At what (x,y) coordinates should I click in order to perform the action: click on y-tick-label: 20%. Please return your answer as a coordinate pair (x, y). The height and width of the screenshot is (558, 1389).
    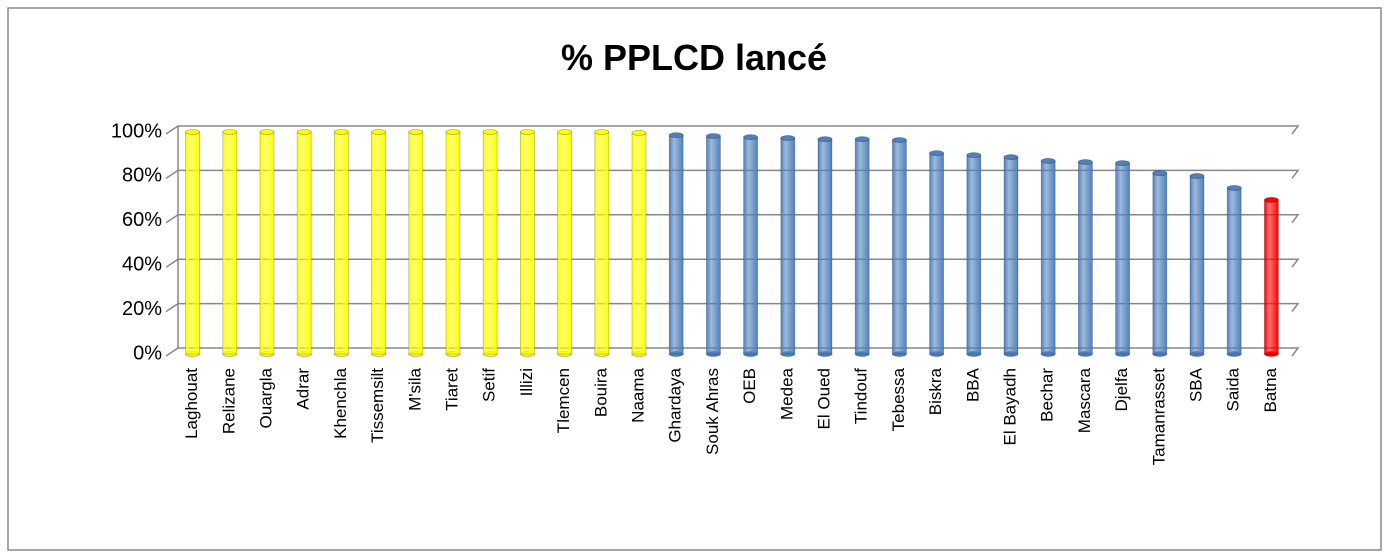
    Looking at the image, I should click on (142, 309).